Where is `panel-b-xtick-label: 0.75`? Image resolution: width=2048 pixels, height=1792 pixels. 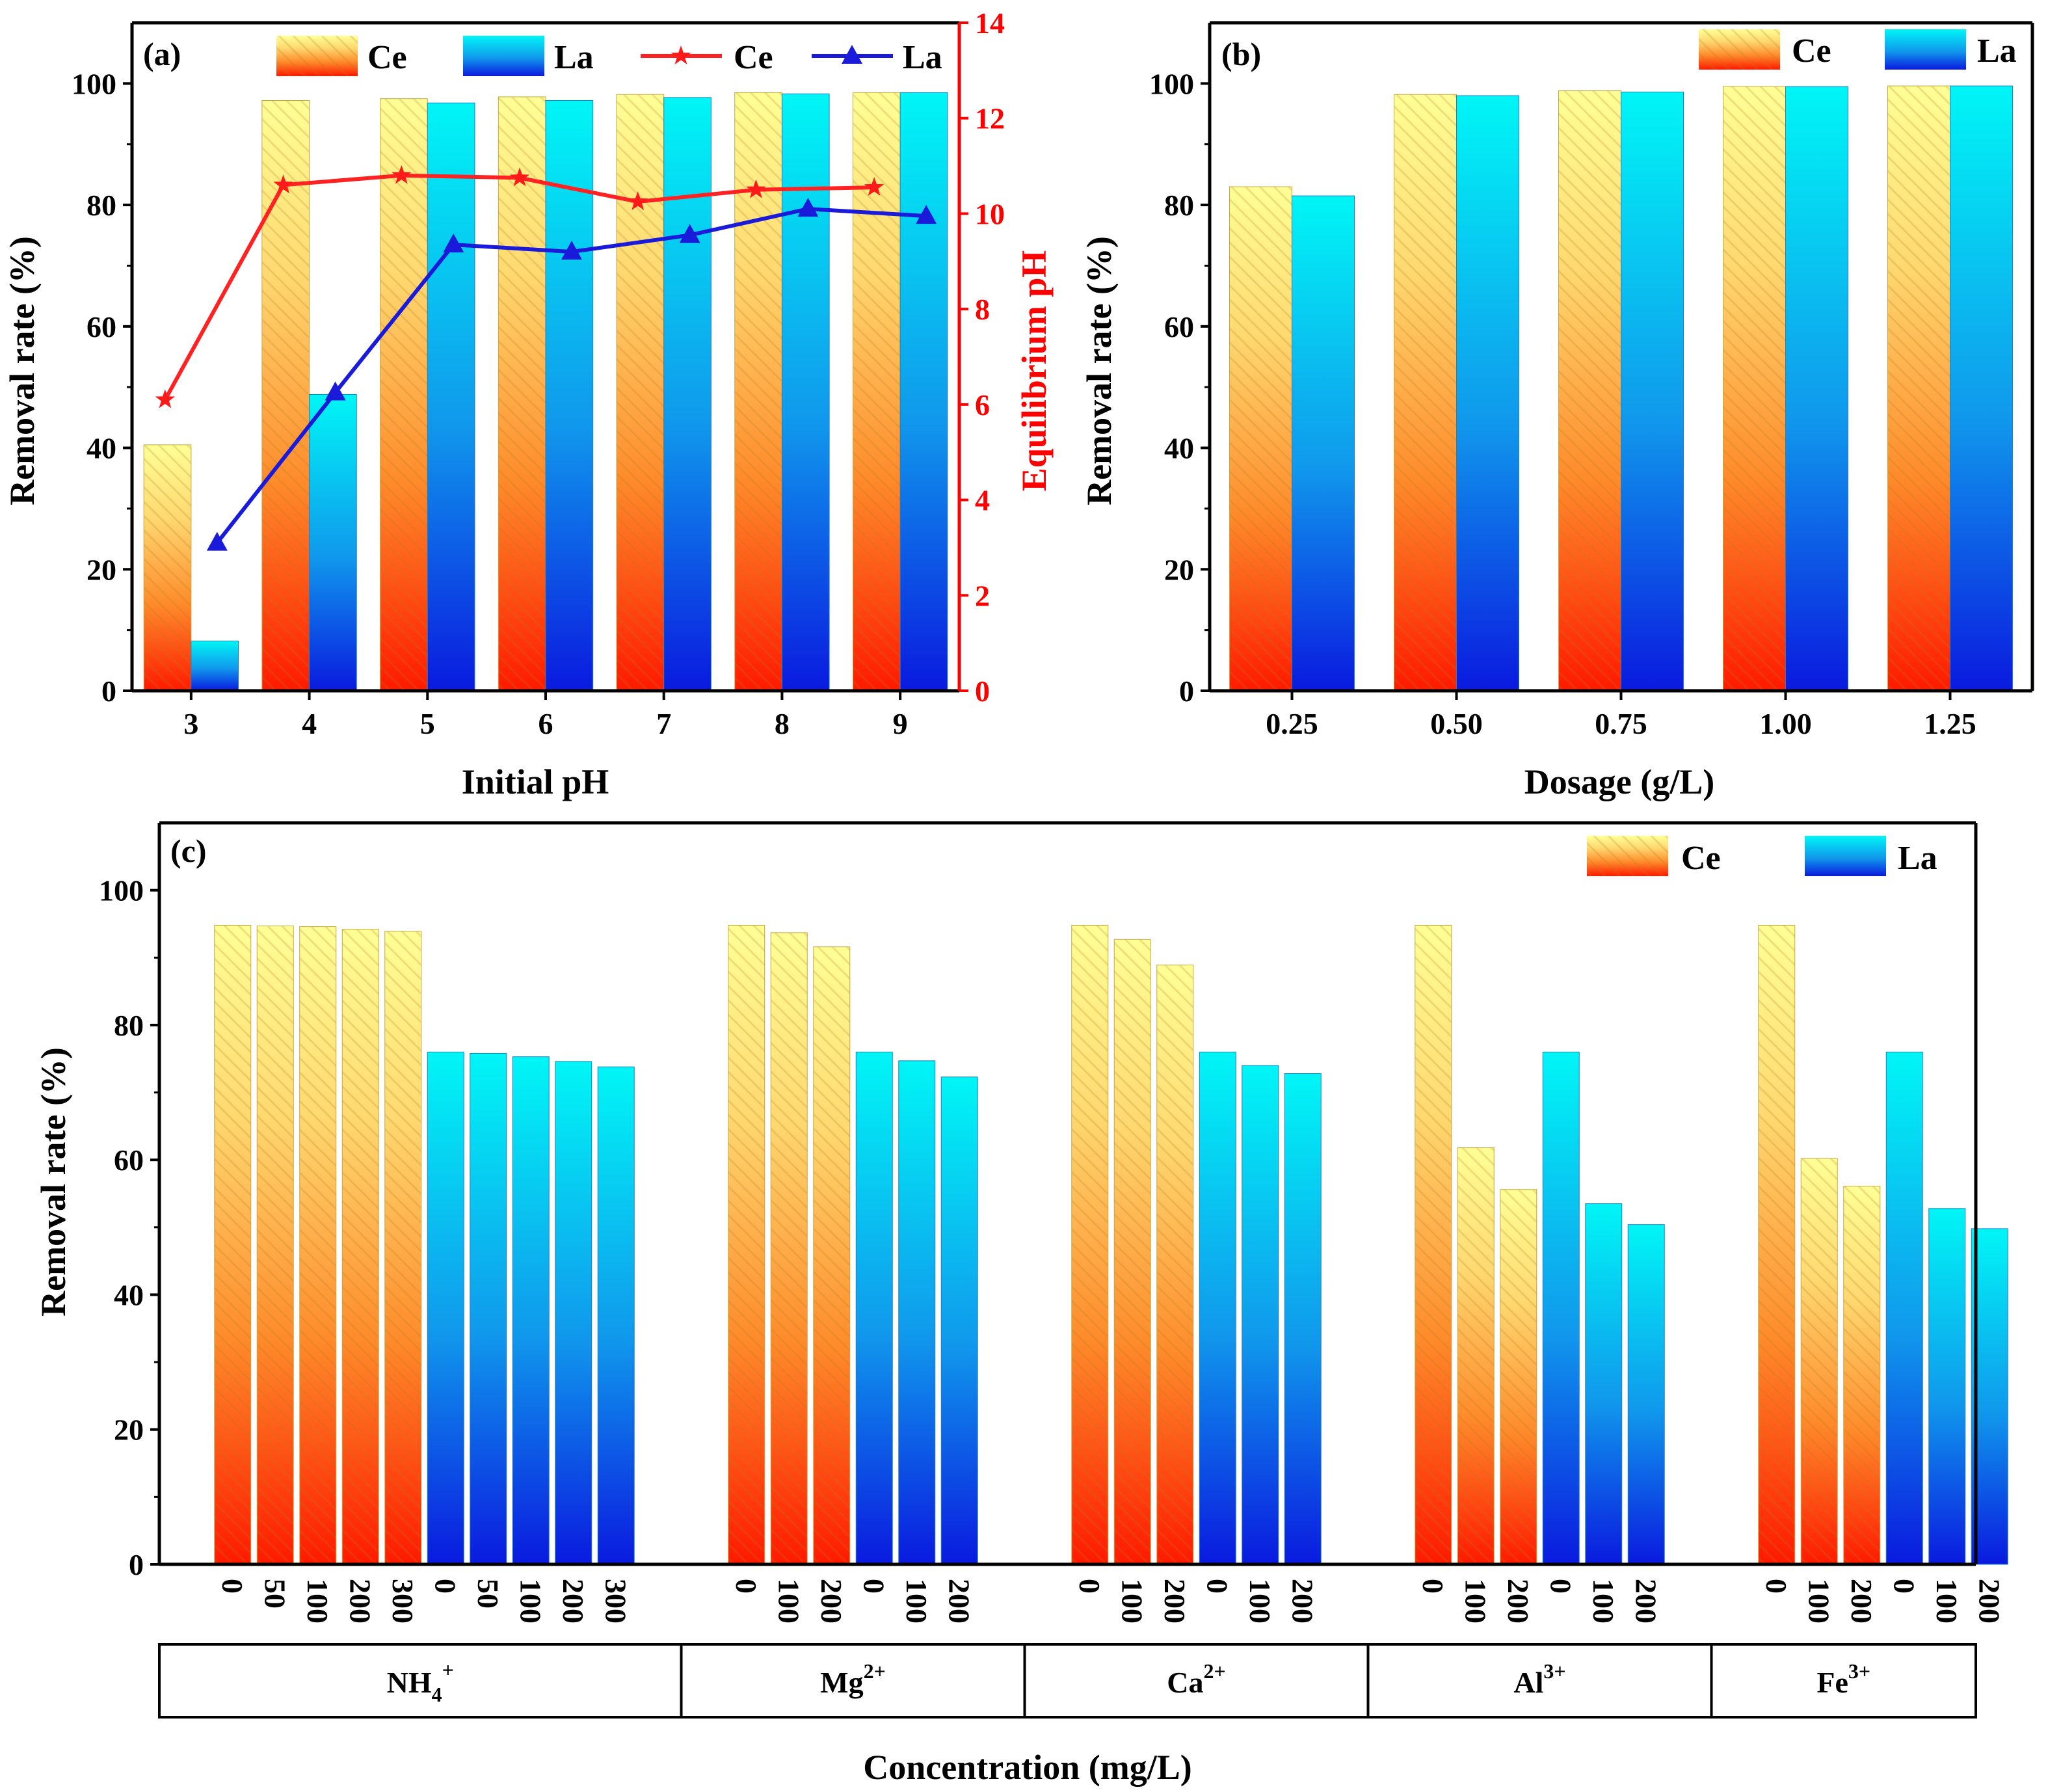 panel-b-xtick-label: 0.75 is located at coordinates (1621, 723).